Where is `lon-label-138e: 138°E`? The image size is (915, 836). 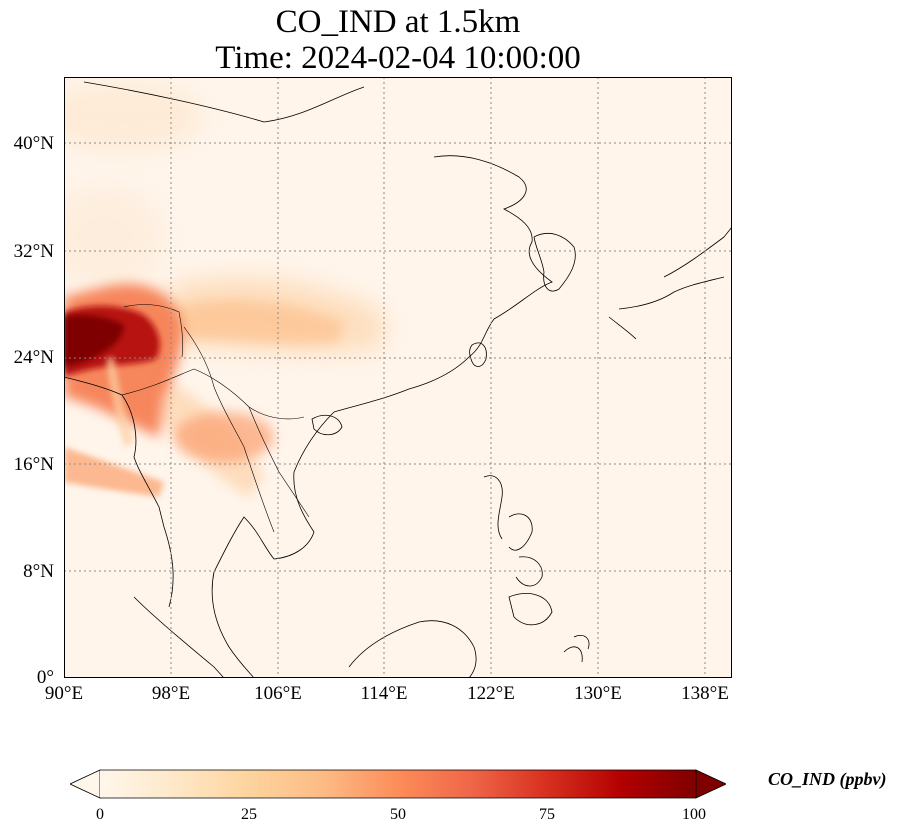 lon-label-138e: 138°E is located at coordinates (705, 693).